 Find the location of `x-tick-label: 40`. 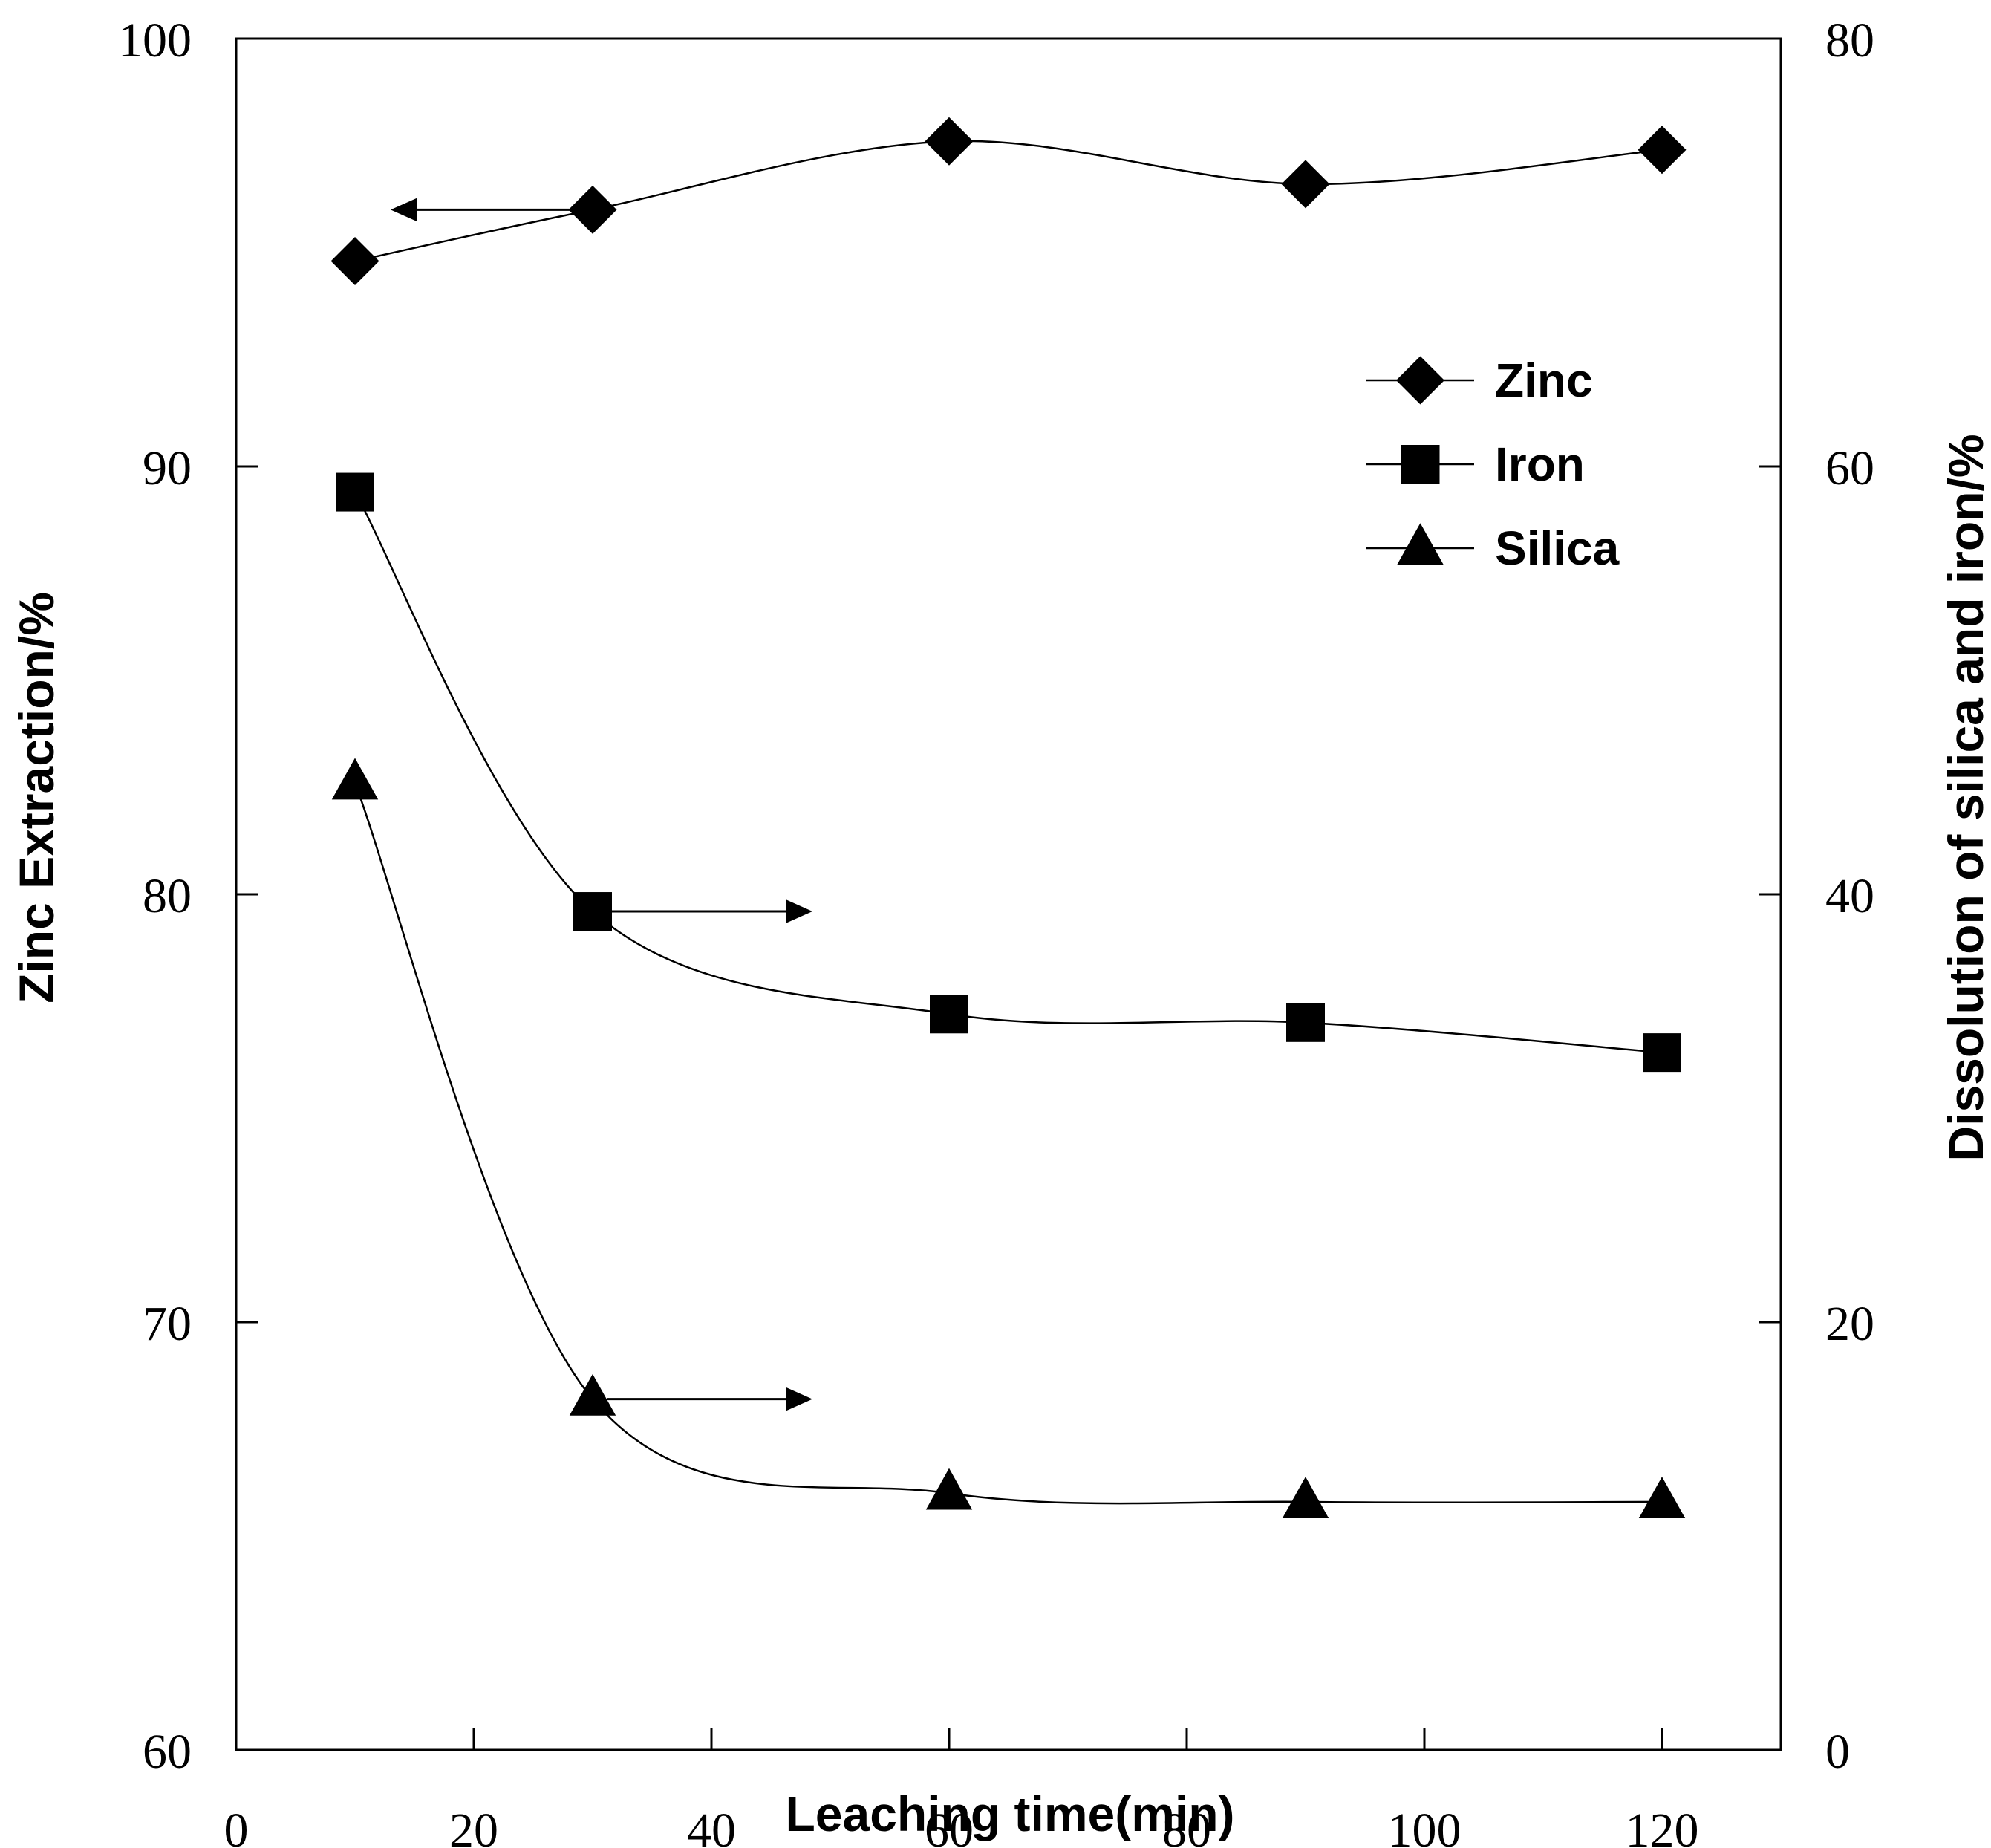

x-tick-label: 40 is located at coordinates (712, 1826).